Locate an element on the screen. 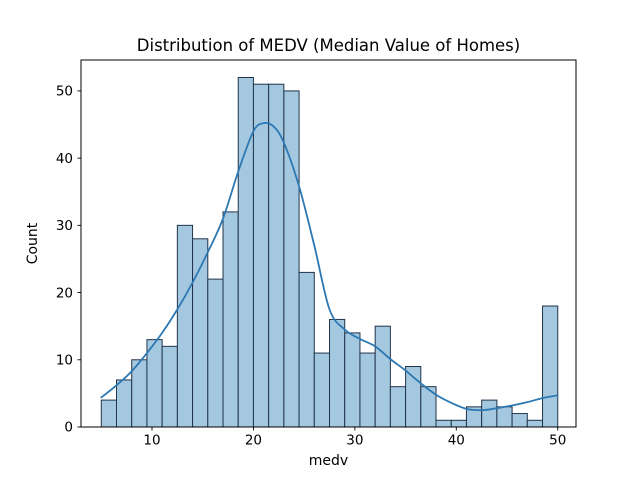 This screenshot has height=480, width=640. x-tick-label: 30 is located at coordinates (354, 441).